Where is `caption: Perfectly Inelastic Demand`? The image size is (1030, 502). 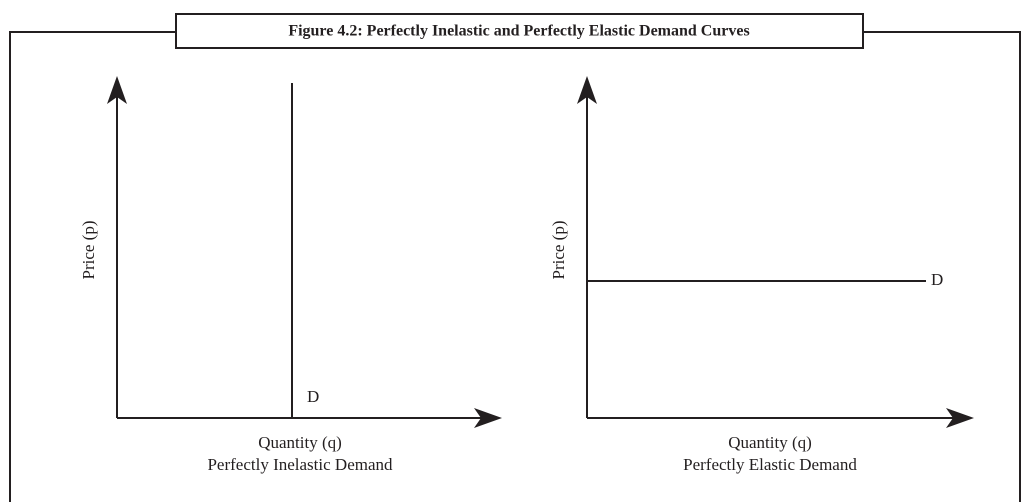
caption: Perfectly Inelastic Demand is located at coordinates (300, 464).